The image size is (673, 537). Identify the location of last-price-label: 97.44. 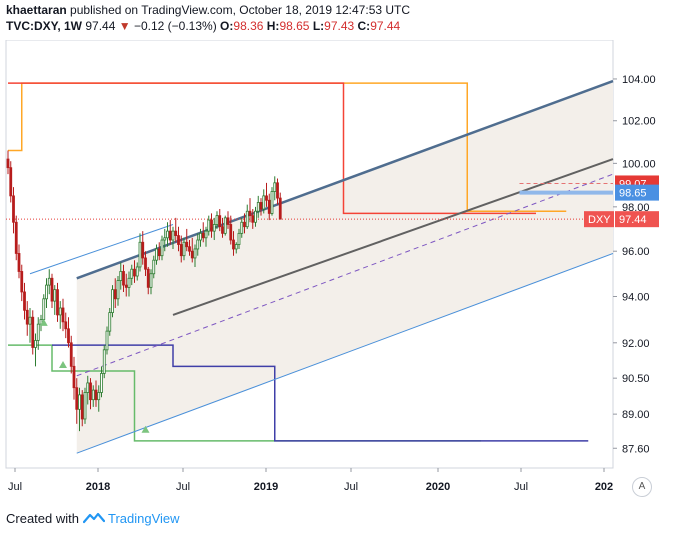
(633, 220).